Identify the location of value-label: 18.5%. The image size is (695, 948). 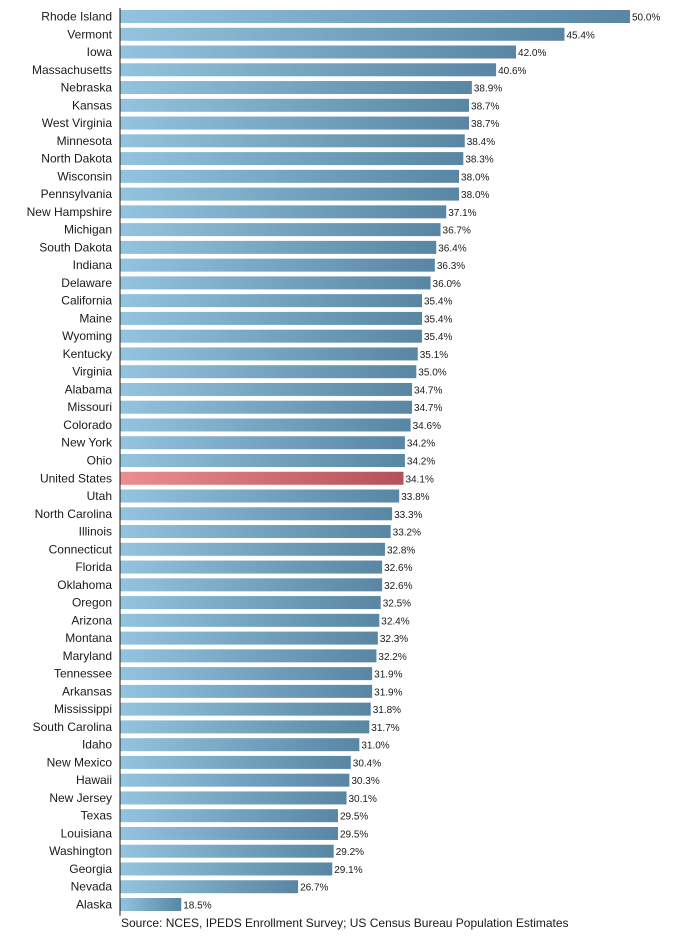
(197, 906).